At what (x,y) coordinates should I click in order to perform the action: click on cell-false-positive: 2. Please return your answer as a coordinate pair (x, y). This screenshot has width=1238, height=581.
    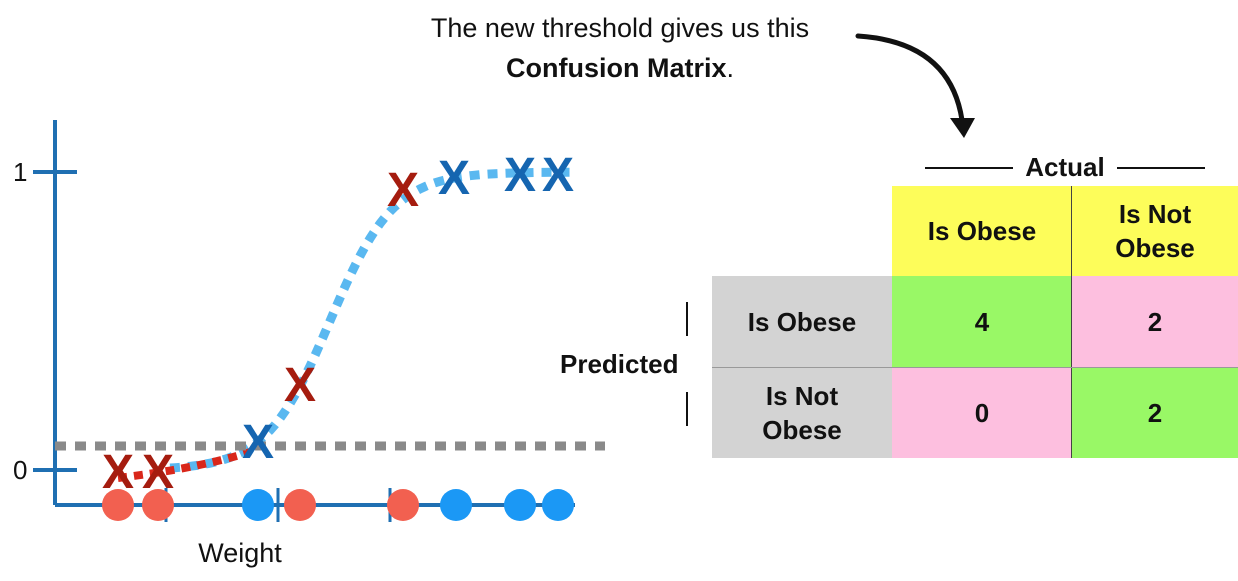
    Looking at the image, I should click on (1155, 321).